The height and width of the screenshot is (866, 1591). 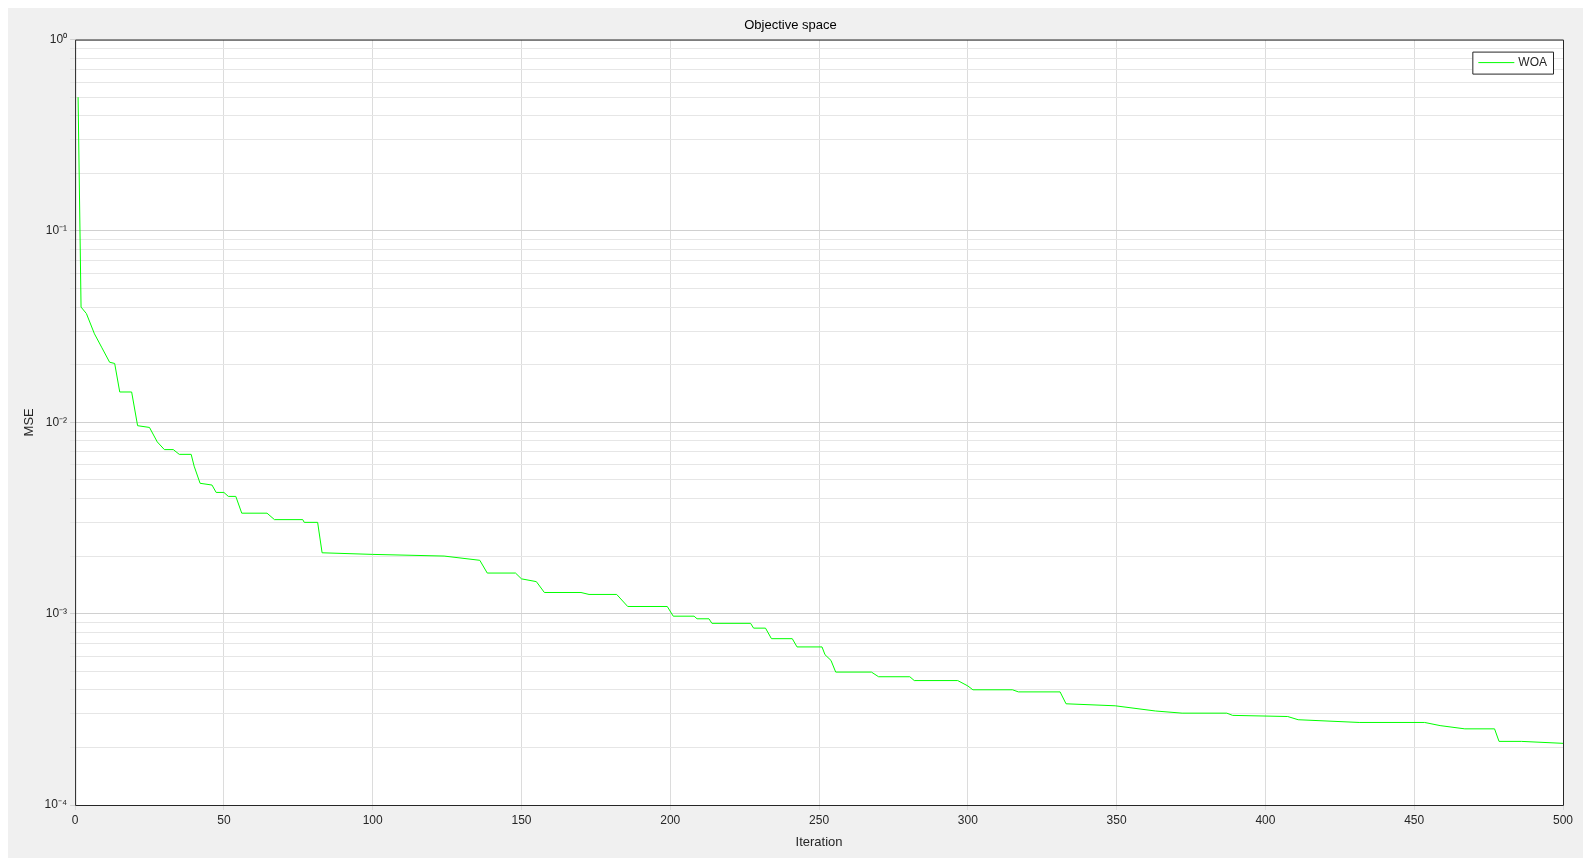 I want to click on x-tick-label: 500, so click(x=1563, y=819).